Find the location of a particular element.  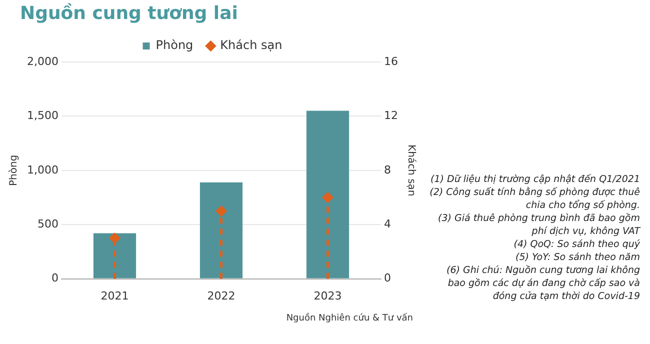

text: (4) QoQ: So sánh theo quý is located at coordinates (576, 244).